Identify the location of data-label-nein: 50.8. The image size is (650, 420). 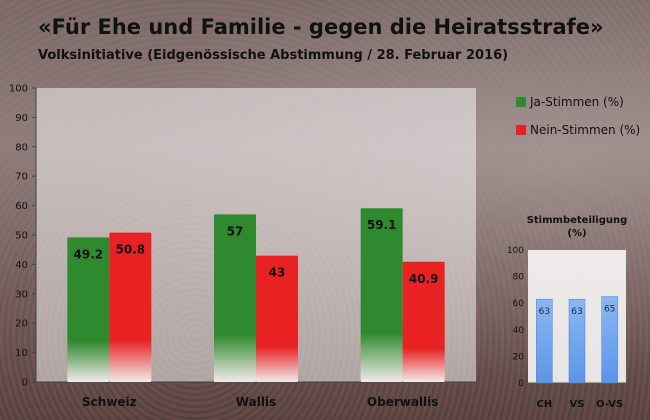
(131, 250).